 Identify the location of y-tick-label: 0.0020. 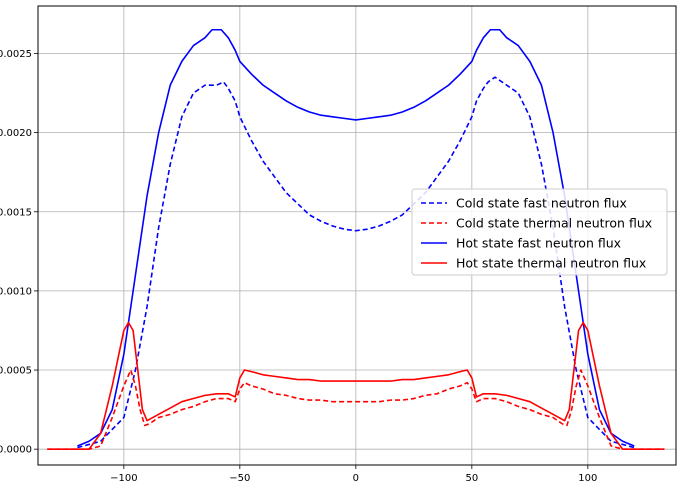
(16, 133).